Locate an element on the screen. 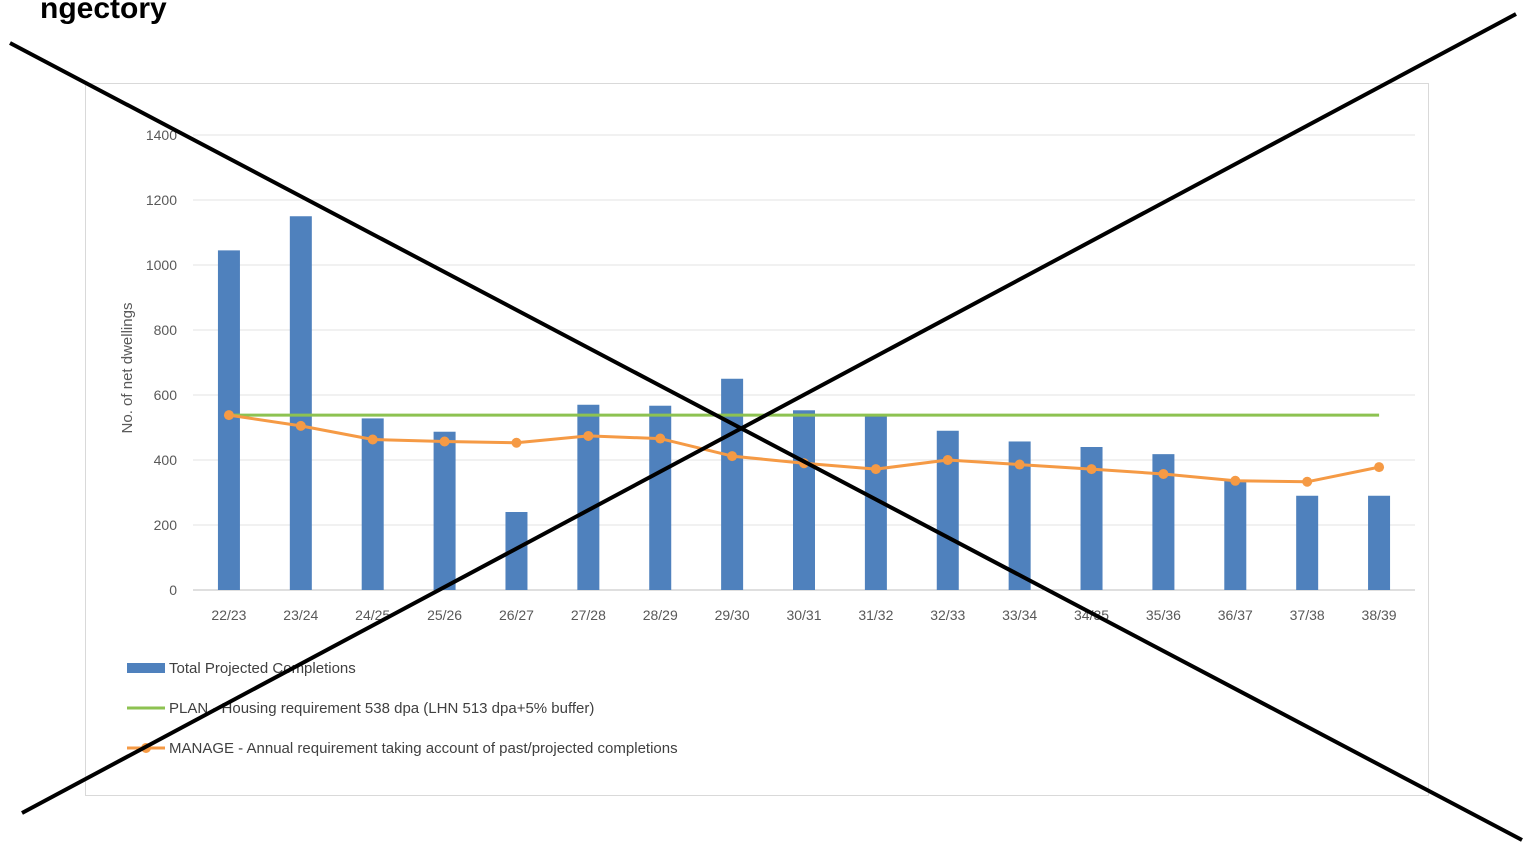 The image size is (1526, 849). x-tick-label: 29/30 is located at coordinates (732, 615).